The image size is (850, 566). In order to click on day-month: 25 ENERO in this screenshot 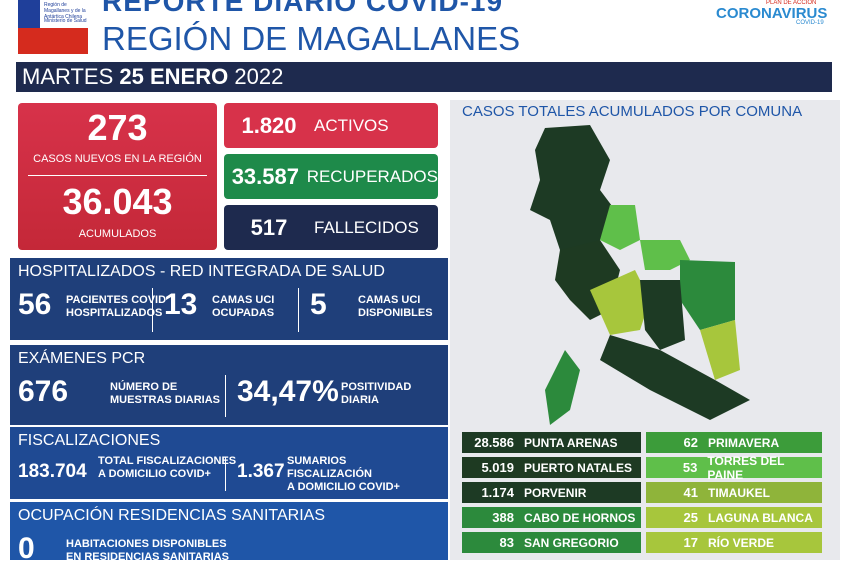, I will do `click(174, 76)`.